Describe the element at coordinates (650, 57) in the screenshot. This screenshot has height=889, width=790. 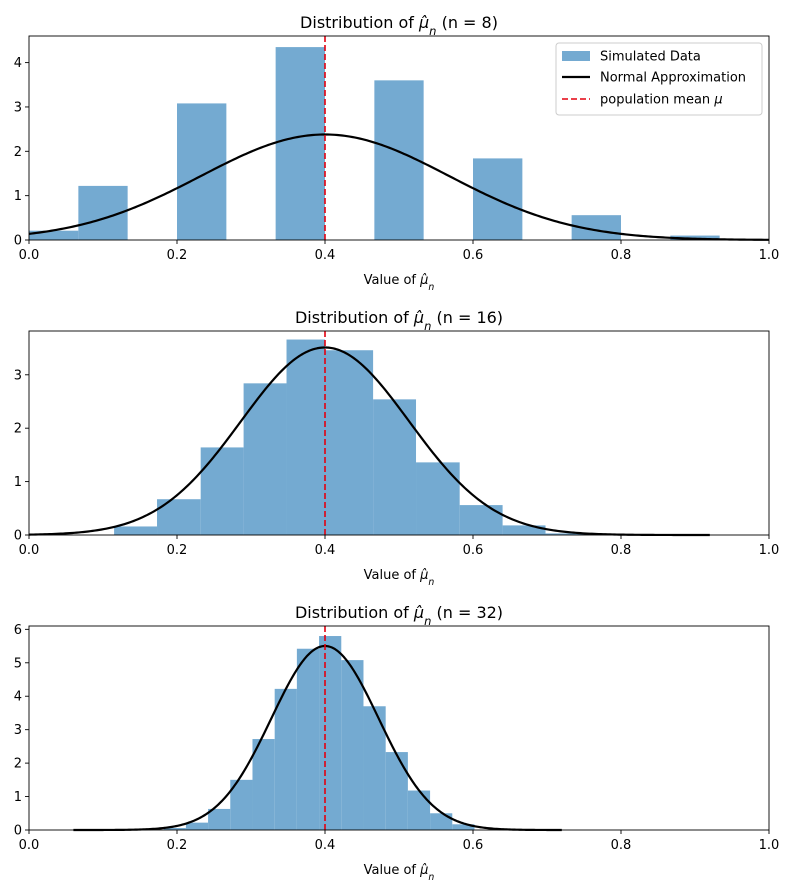
I see `legend-label-1: Simulated Data` at that location.